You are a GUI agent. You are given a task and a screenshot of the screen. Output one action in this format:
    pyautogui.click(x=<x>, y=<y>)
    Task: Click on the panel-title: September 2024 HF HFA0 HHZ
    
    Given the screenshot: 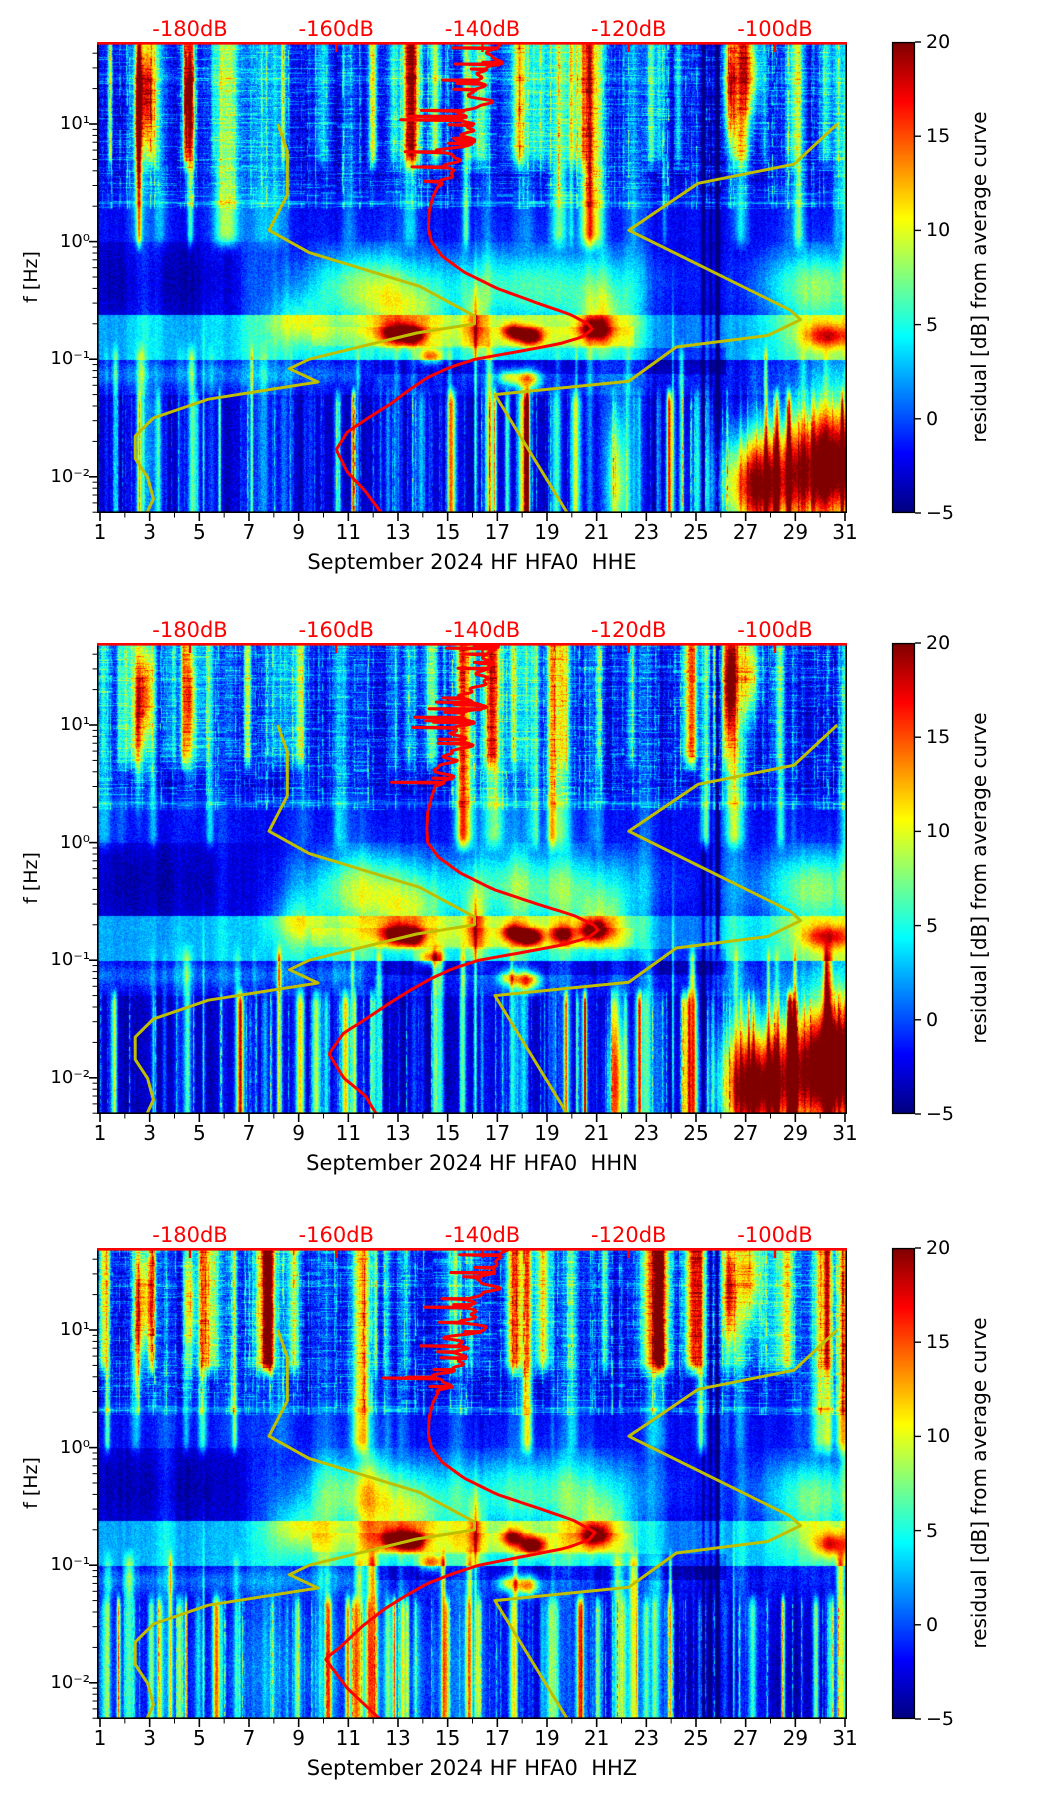 What is the action you would take?
    pyautogui.click(x=472, y=1768)
    